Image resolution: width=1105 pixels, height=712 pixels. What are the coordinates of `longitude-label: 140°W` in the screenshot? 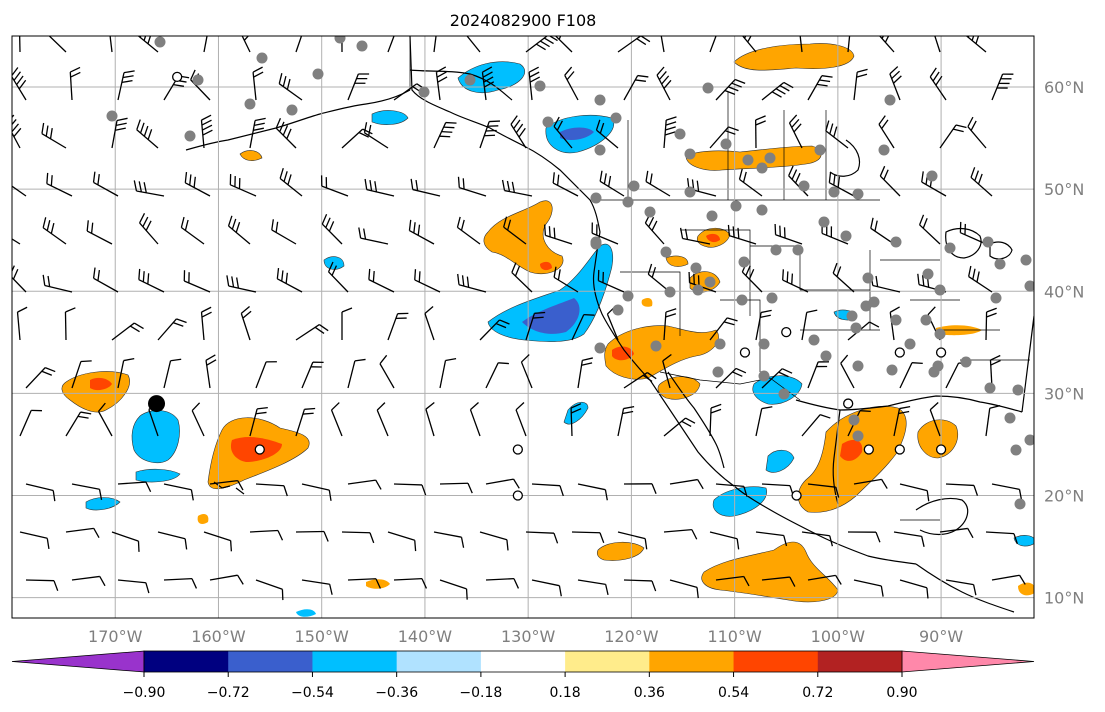 It's located at (425, 636).